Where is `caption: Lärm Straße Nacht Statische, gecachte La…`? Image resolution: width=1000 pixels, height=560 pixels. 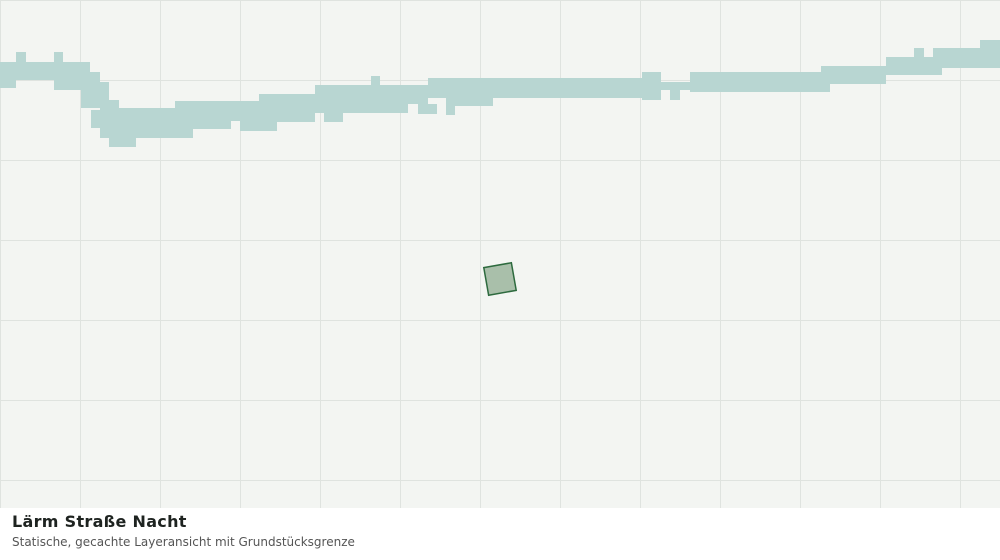
caption: Lärm Straße Nacht Statische, gecachte La… is located at coordinates (183, 530).